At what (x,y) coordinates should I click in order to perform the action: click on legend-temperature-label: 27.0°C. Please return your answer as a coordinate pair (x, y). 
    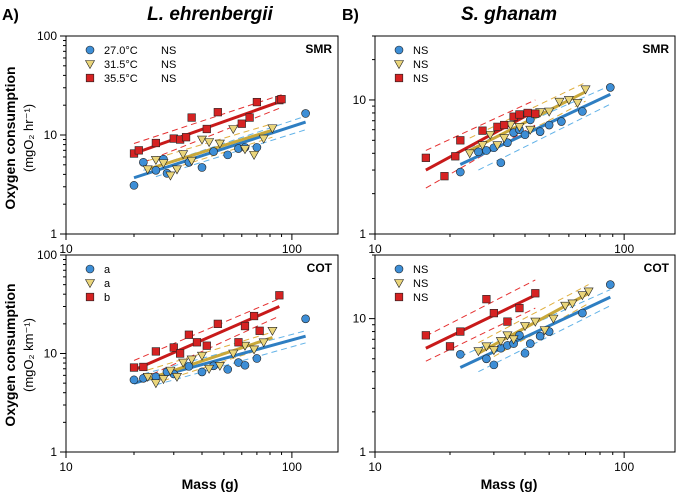
    Looking at the image, I should click on (121, 51).